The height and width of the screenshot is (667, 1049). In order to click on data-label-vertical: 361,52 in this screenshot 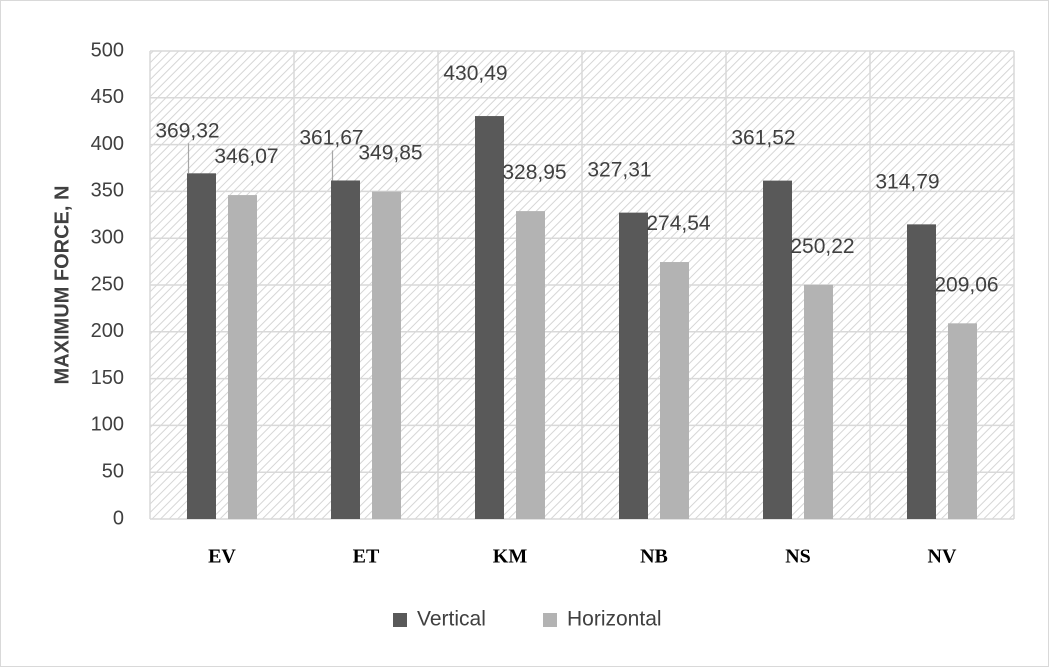, I will do `click(763, 138)`.